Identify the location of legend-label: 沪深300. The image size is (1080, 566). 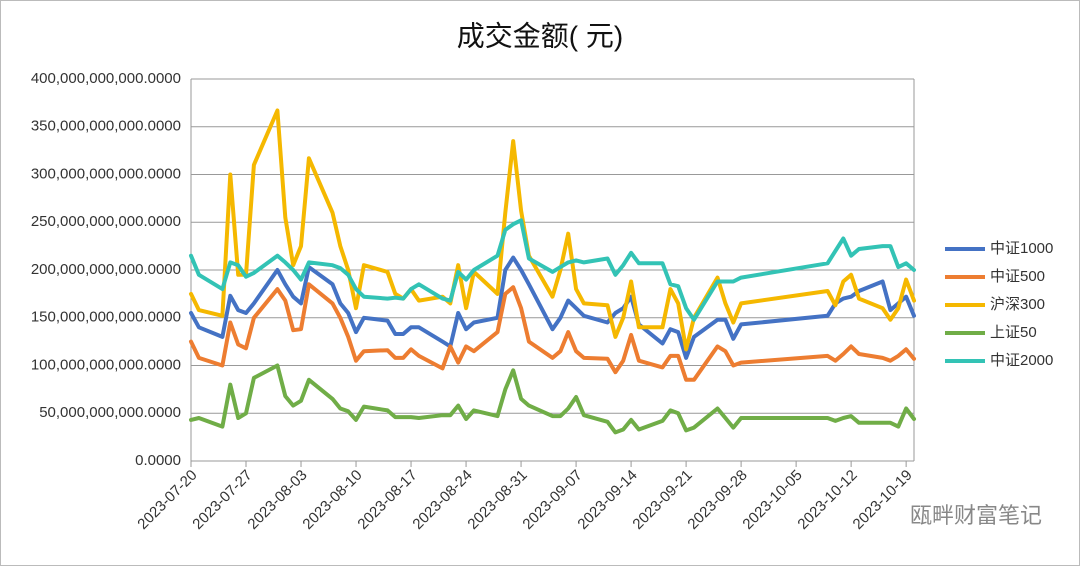
(1017, 304).